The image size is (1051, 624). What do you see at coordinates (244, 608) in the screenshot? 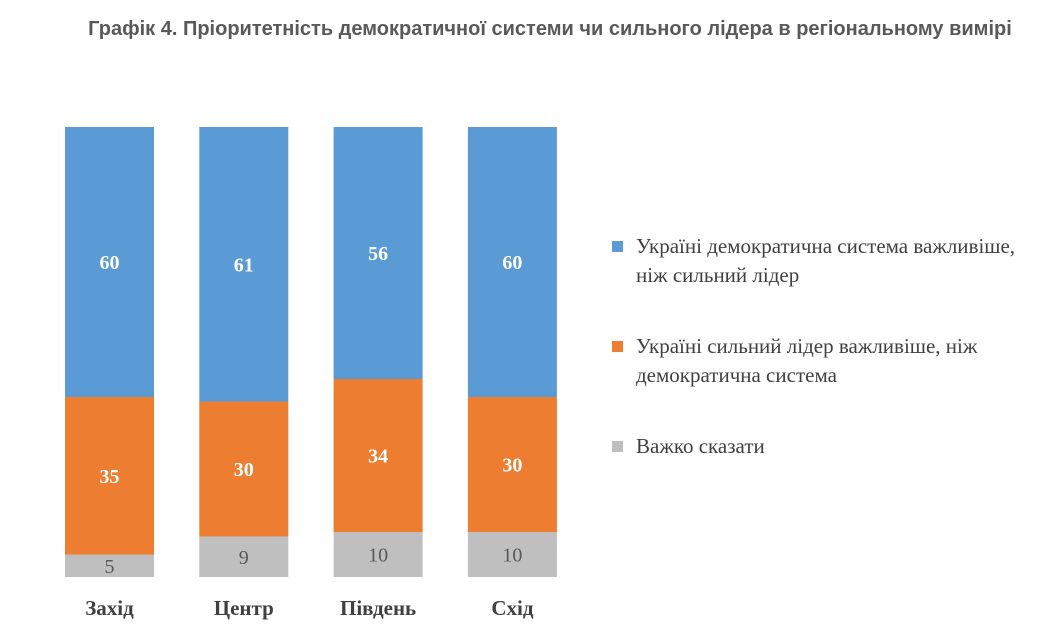
I see `x-tick-label-tsentr: Центр` at bounding box center [244, 608].